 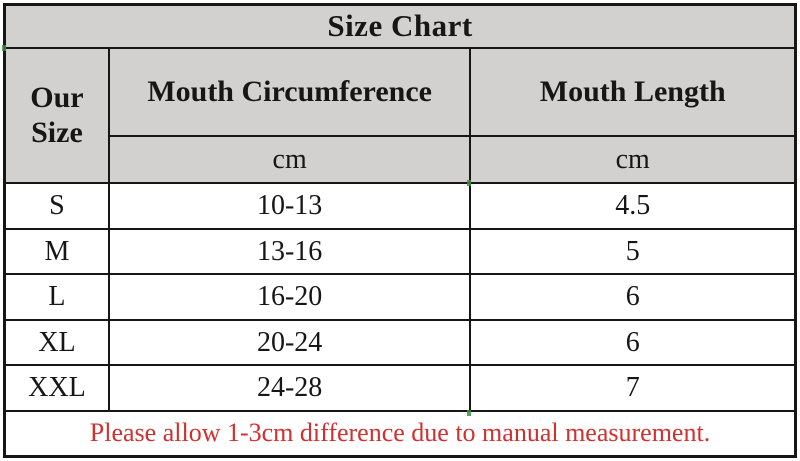 What do you see at coordinates (633, 91) in the screenshot?
I see `column-header-mouth-length: Mouth Length` at bounding box center [633, 91].